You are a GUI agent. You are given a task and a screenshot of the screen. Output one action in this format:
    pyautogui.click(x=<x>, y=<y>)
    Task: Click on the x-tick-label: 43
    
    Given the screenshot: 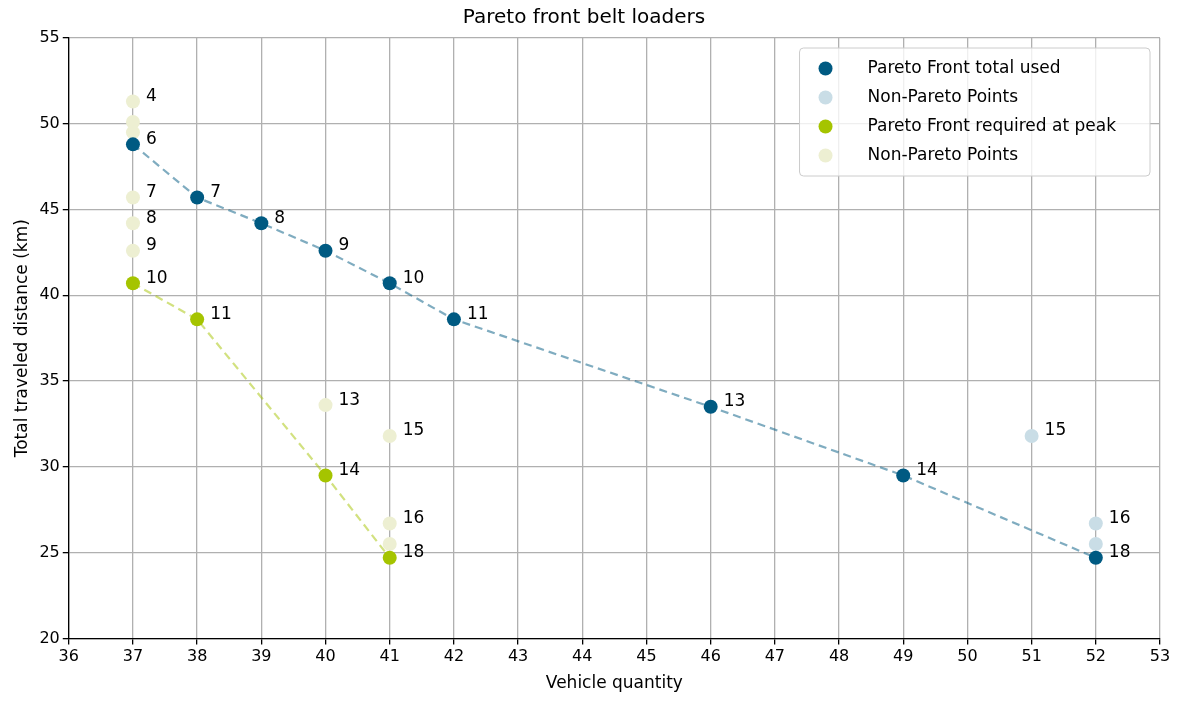 What is the action you would take?
    pyautogui.click(x=518, y=656)
    